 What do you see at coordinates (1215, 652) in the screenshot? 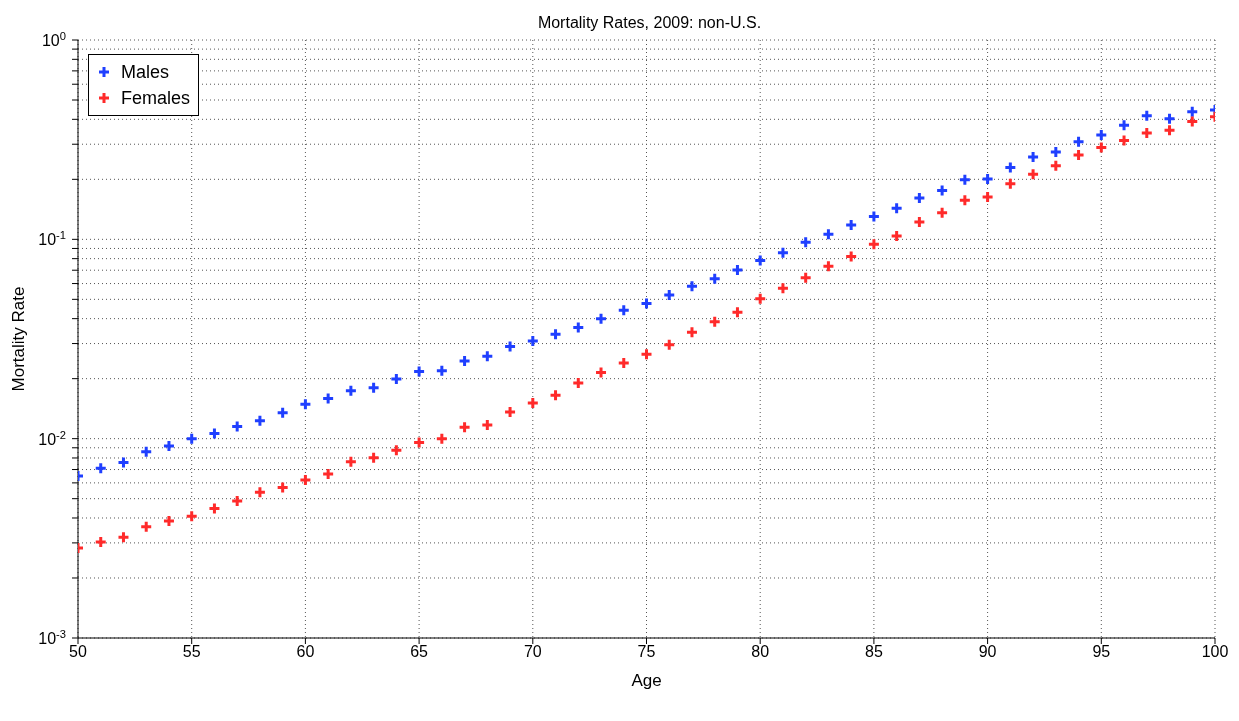
I see `x-tick-label: 100` at bounding box center [1215, 652].